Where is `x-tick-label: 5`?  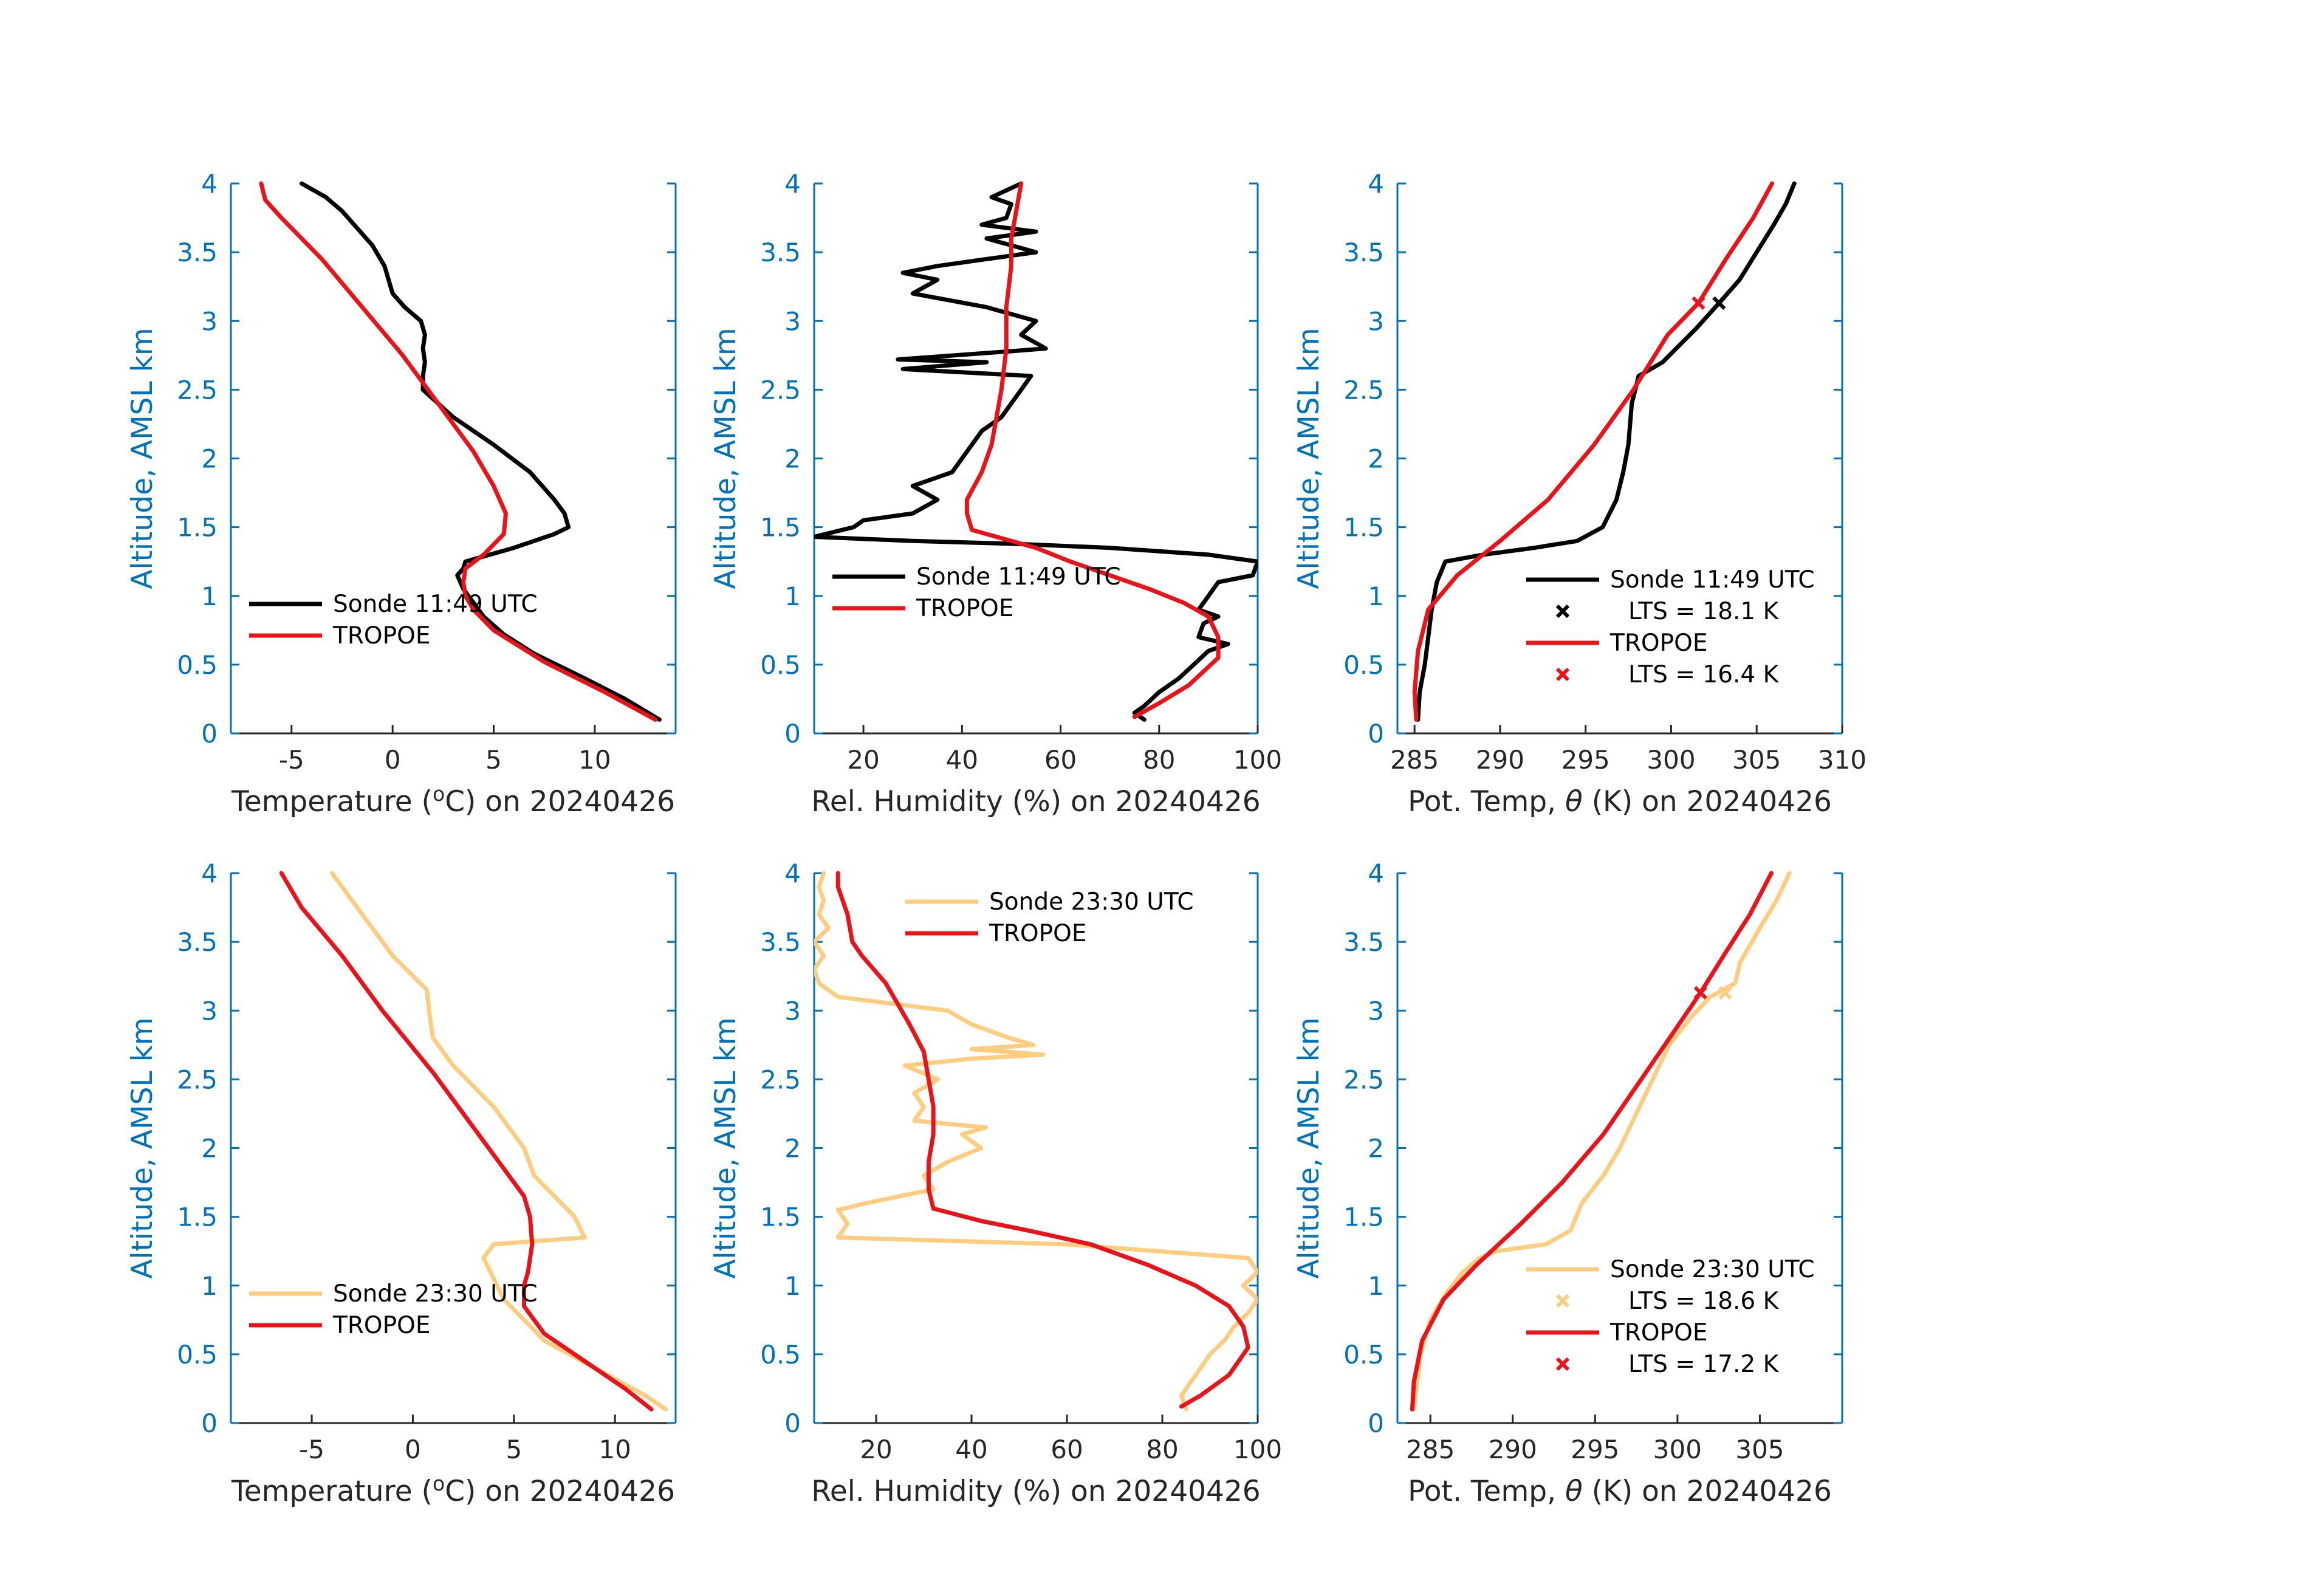 x-tick-label: 5 is located at coordinates (514, 1449).